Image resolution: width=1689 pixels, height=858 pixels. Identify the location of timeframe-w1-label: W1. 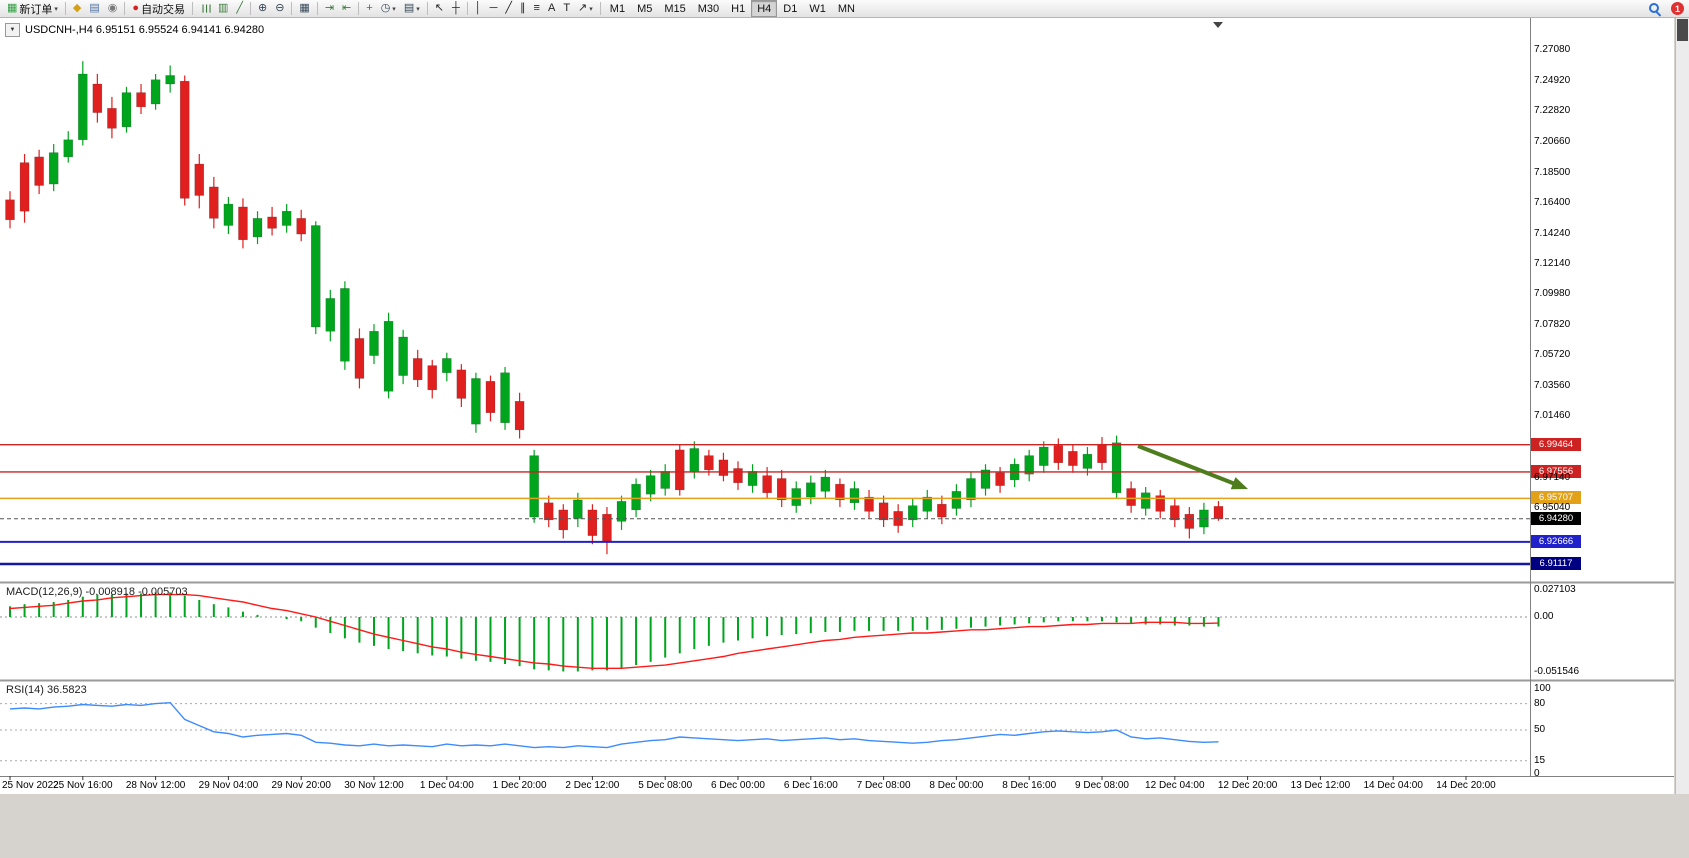
(817, 8).